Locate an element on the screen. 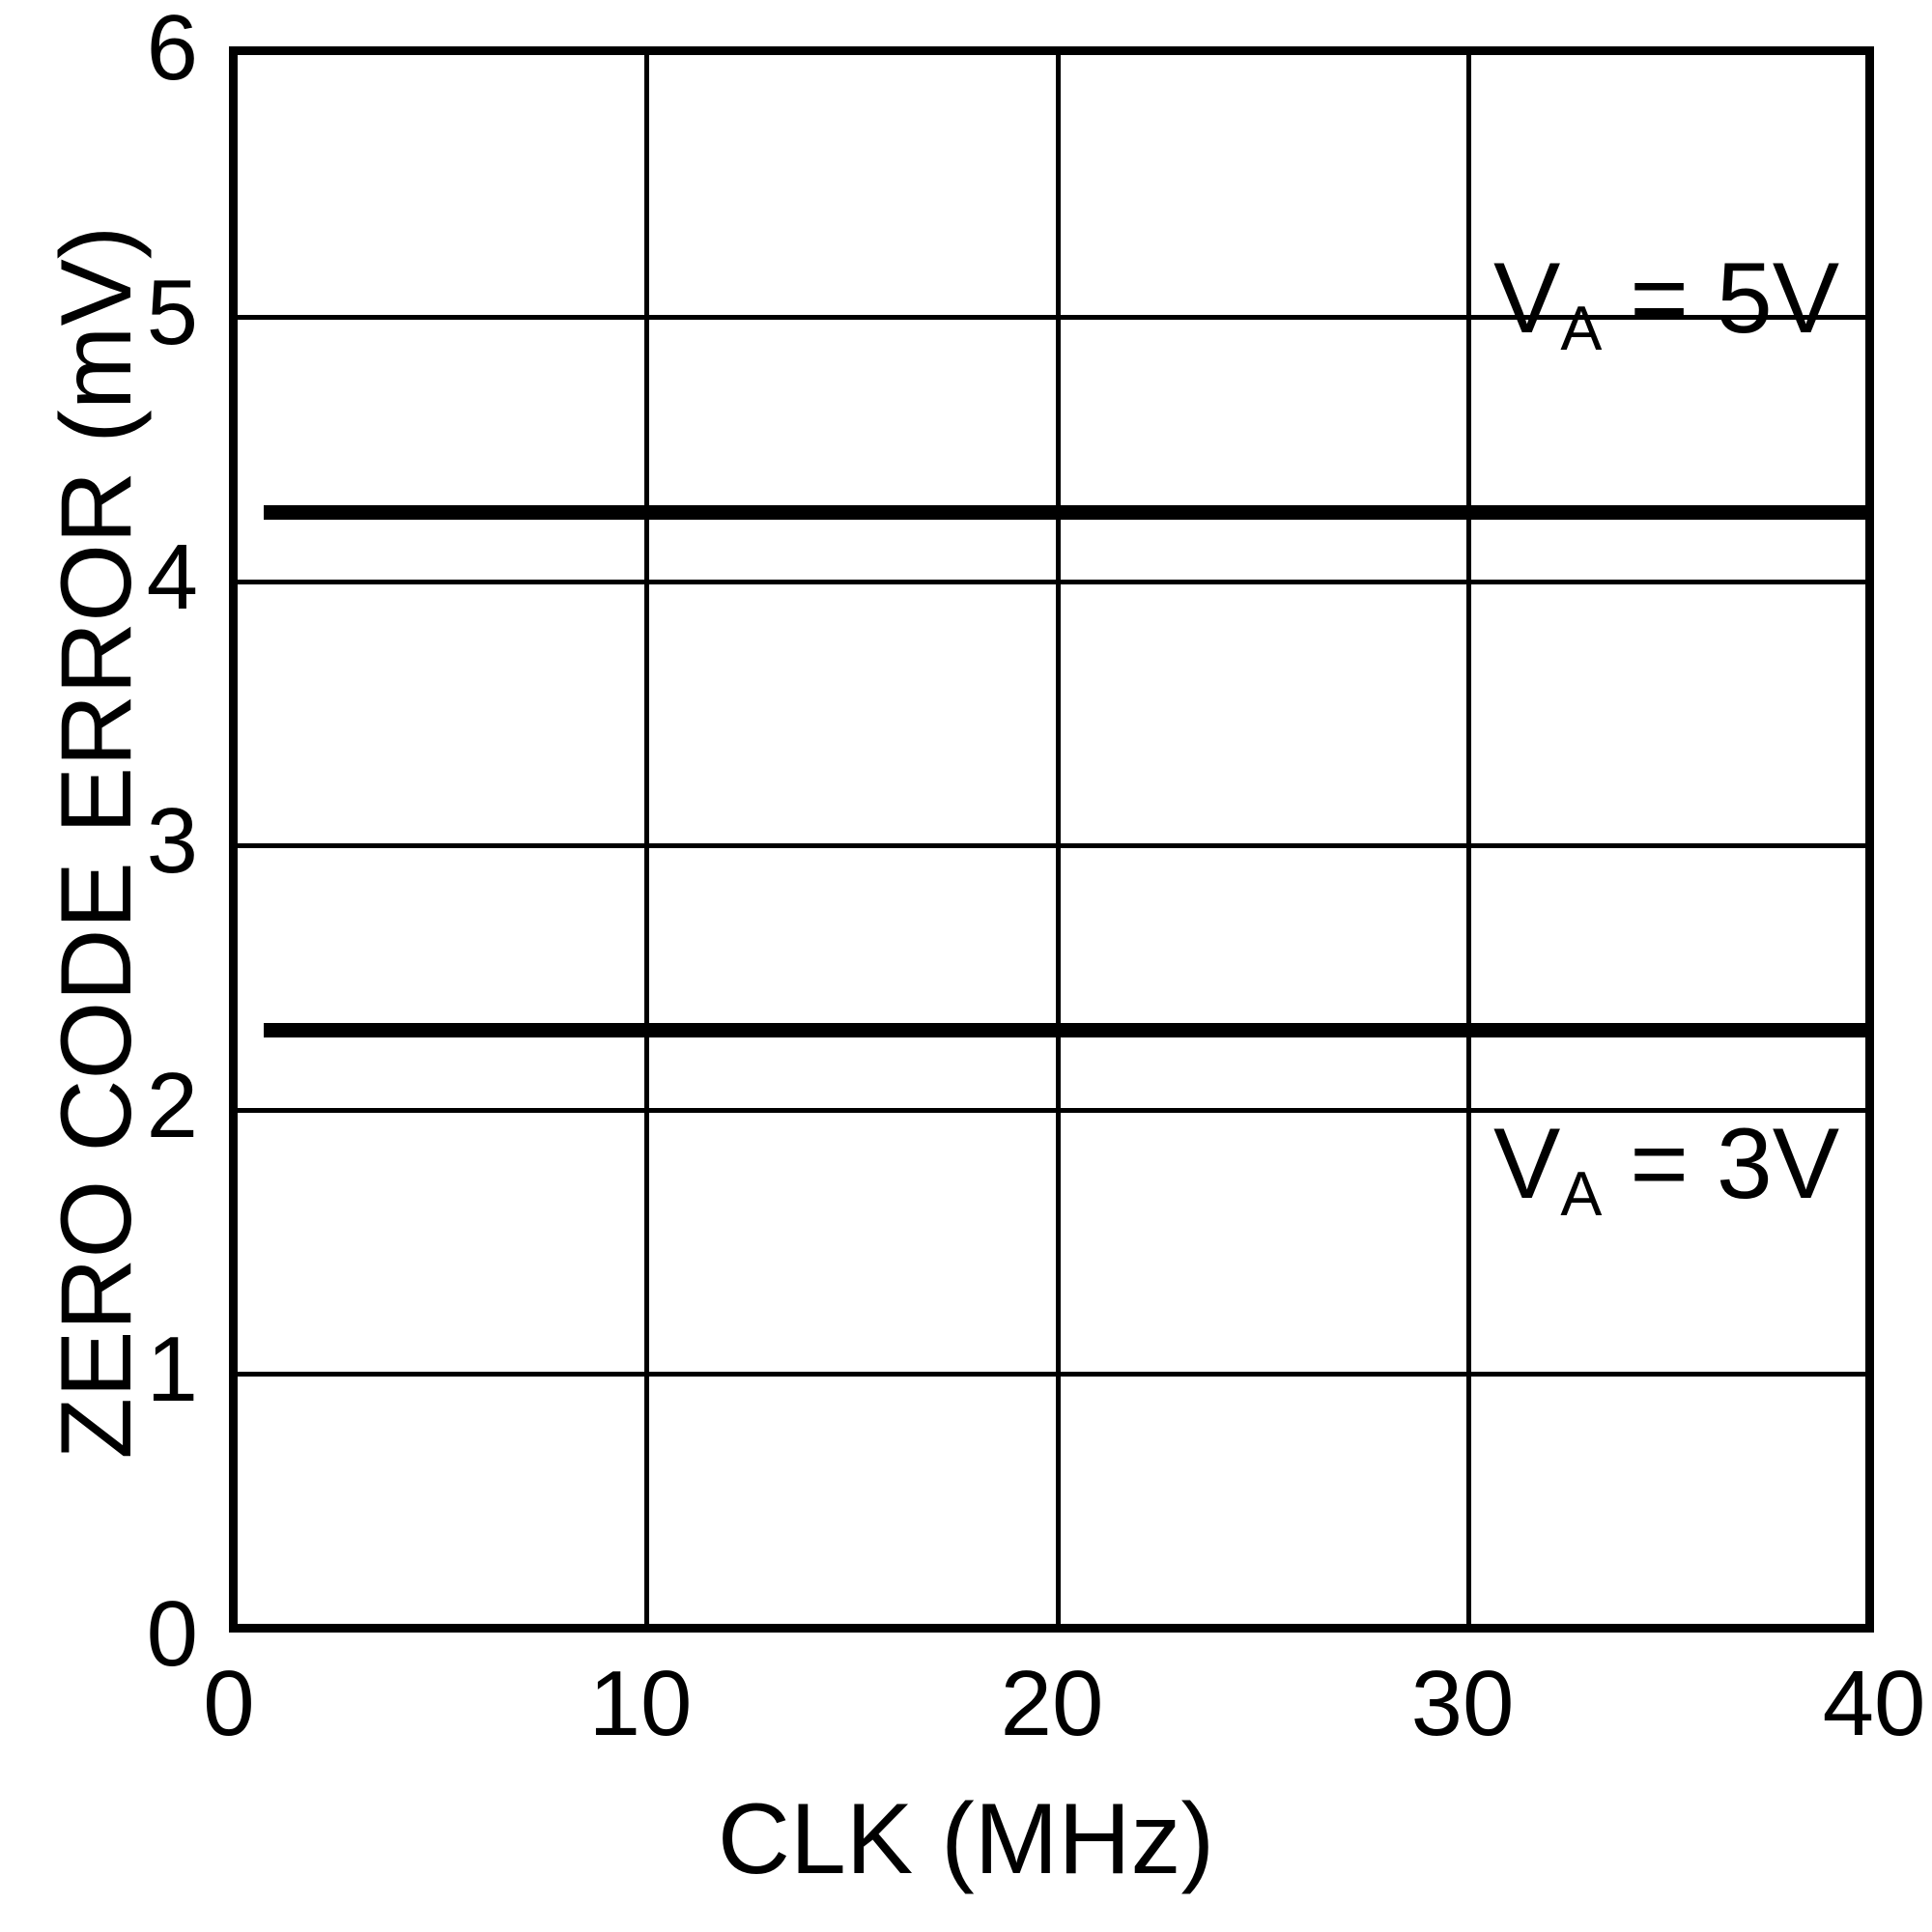 The width and height of the screenshot is (1932, 1932). x-tick-20-text: 20 is located at coordinates (1052, 1703).